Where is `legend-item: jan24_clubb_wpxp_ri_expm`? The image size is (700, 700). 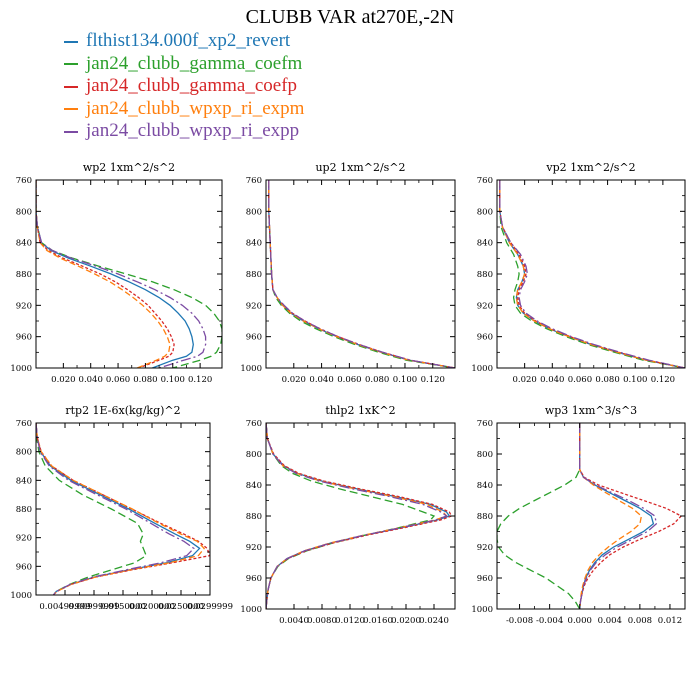
legend-item: jan24_clubb_wpxp_ri_expm is located at coordinates (184, 109).